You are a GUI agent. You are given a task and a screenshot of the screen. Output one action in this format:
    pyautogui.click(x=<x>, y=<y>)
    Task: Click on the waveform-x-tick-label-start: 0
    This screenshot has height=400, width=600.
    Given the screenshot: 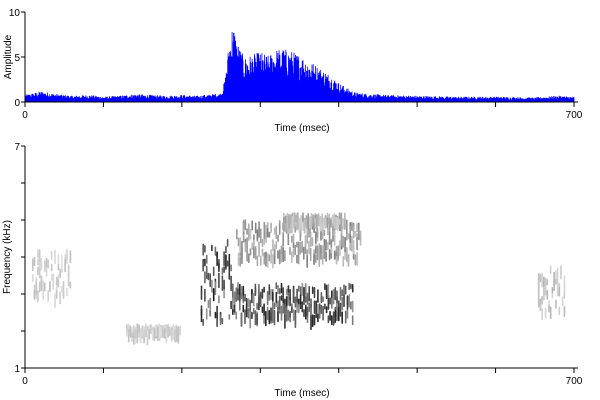 What is the action you would take?
    pyautogui.click(x=25, y=115)
    